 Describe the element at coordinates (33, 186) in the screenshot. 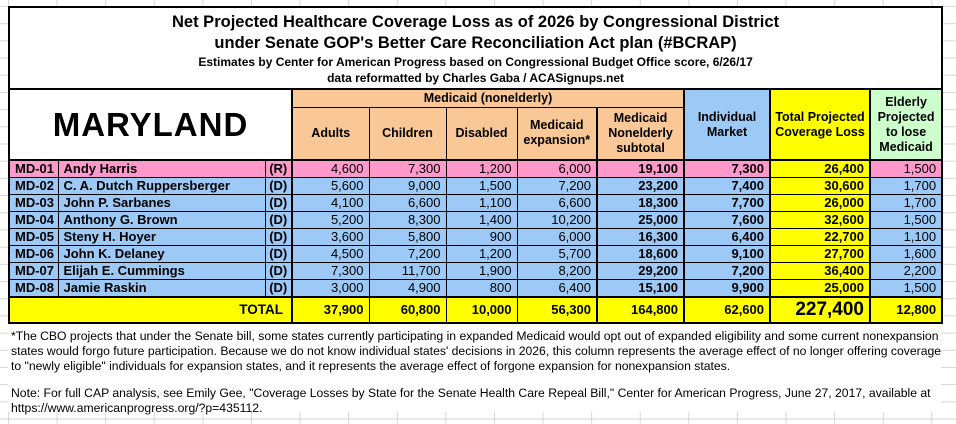

I see `cell-district: MD-02` at that location.